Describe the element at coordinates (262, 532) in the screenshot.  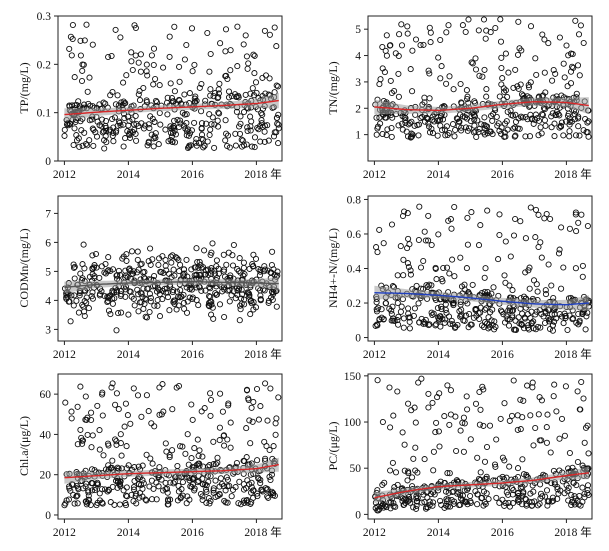
I see `x-tick-label: 2018 年` at that location.